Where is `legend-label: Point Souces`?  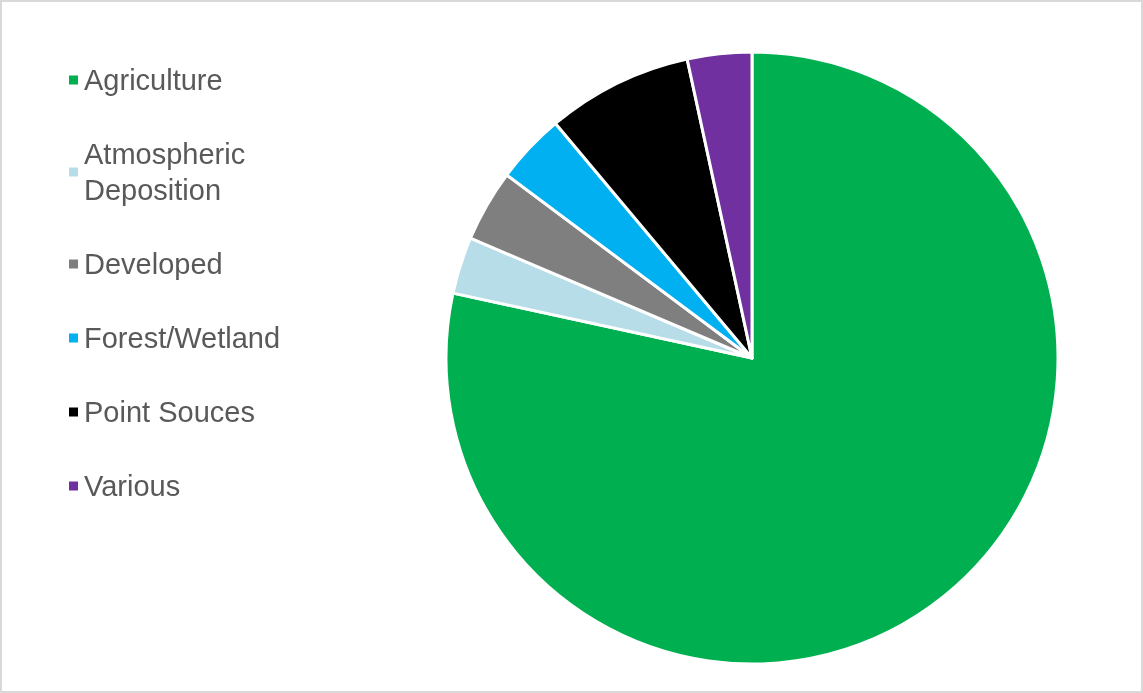
legend-label: Point Souces is located at coordinates (169, 412).